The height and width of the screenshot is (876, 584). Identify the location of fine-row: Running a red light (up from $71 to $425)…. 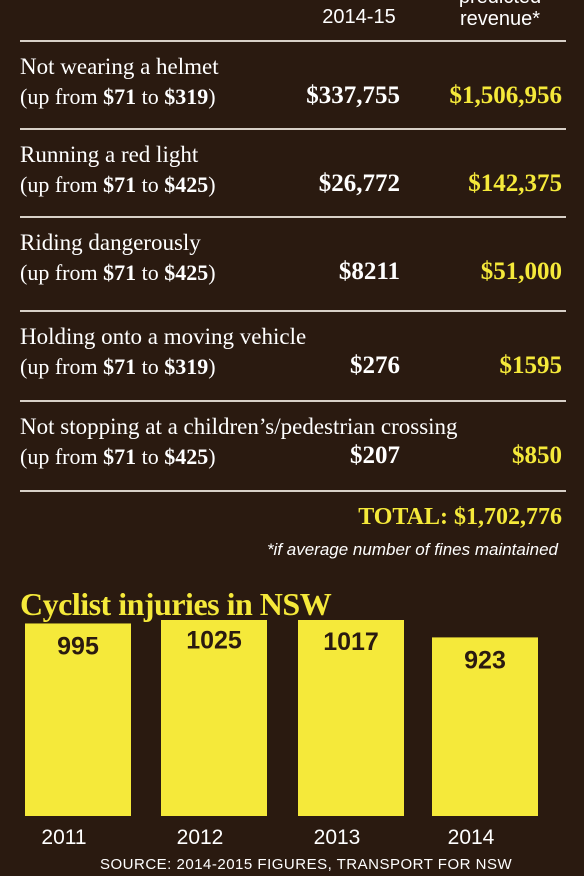
(292, 175).